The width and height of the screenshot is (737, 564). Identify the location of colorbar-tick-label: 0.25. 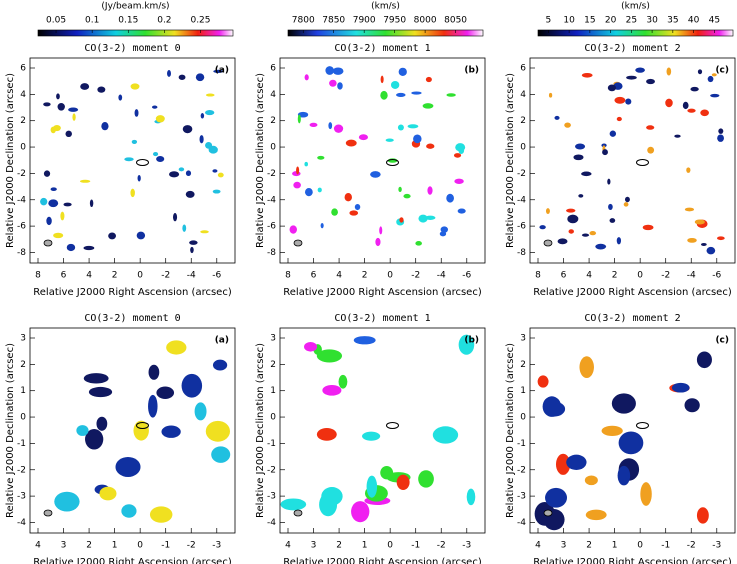
(200, 21).